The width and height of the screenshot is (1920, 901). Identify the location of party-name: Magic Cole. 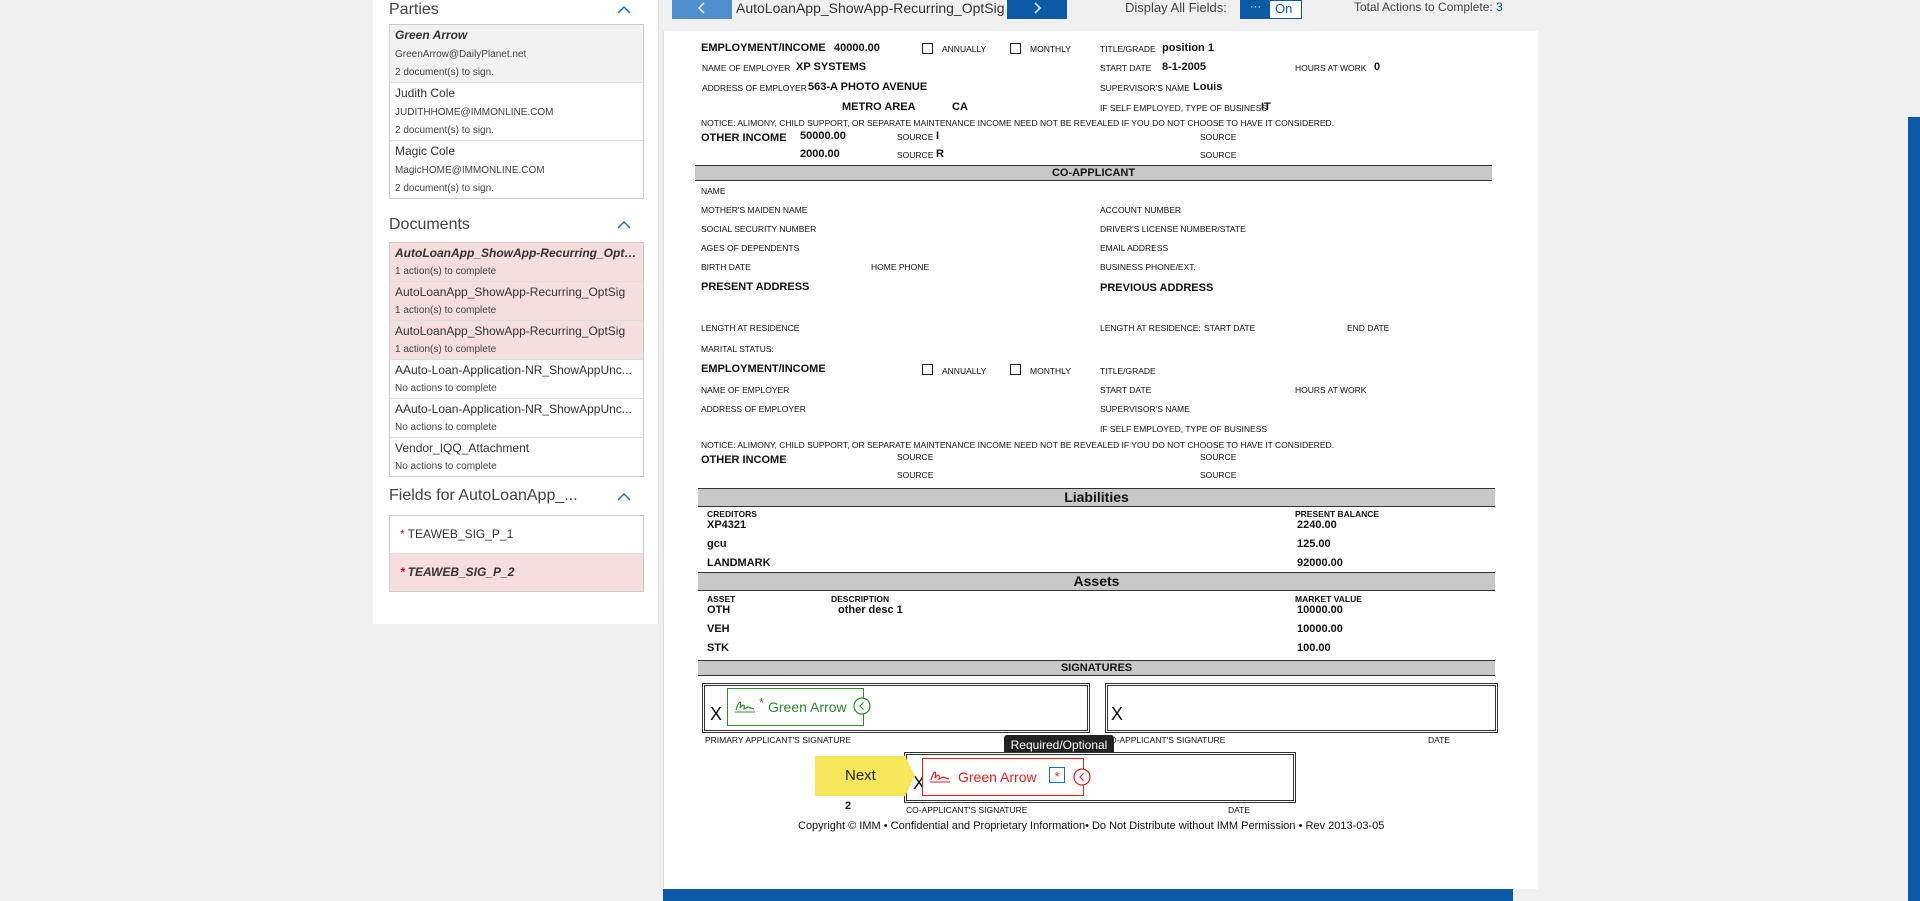
(425, 151).